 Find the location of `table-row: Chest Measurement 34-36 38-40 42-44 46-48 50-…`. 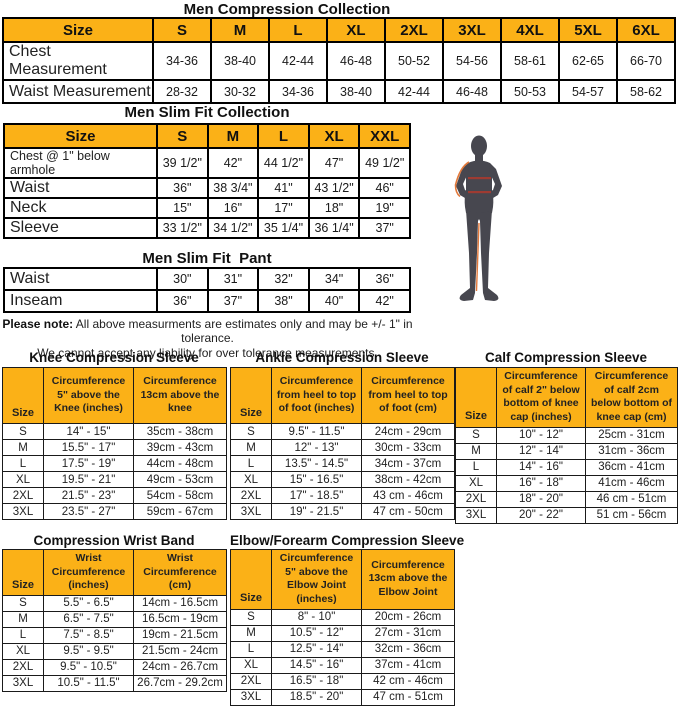

table-row: Chest Measurement 34-36 38-40 42-44 46-48 50-… is located at coordinates (339, 61).